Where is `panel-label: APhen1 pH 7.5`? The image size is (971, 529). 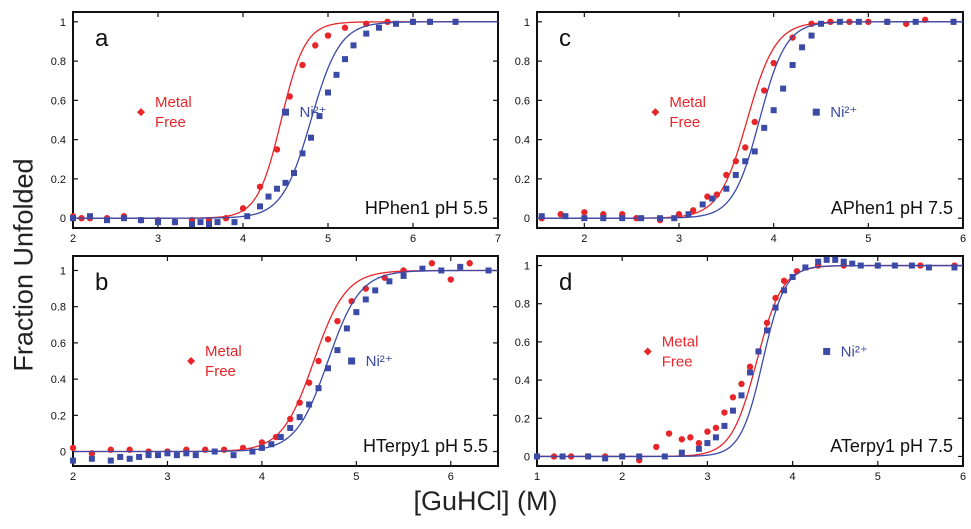 panel-label: APhen1 pH 7.5 is located at coordinates (892, 208).